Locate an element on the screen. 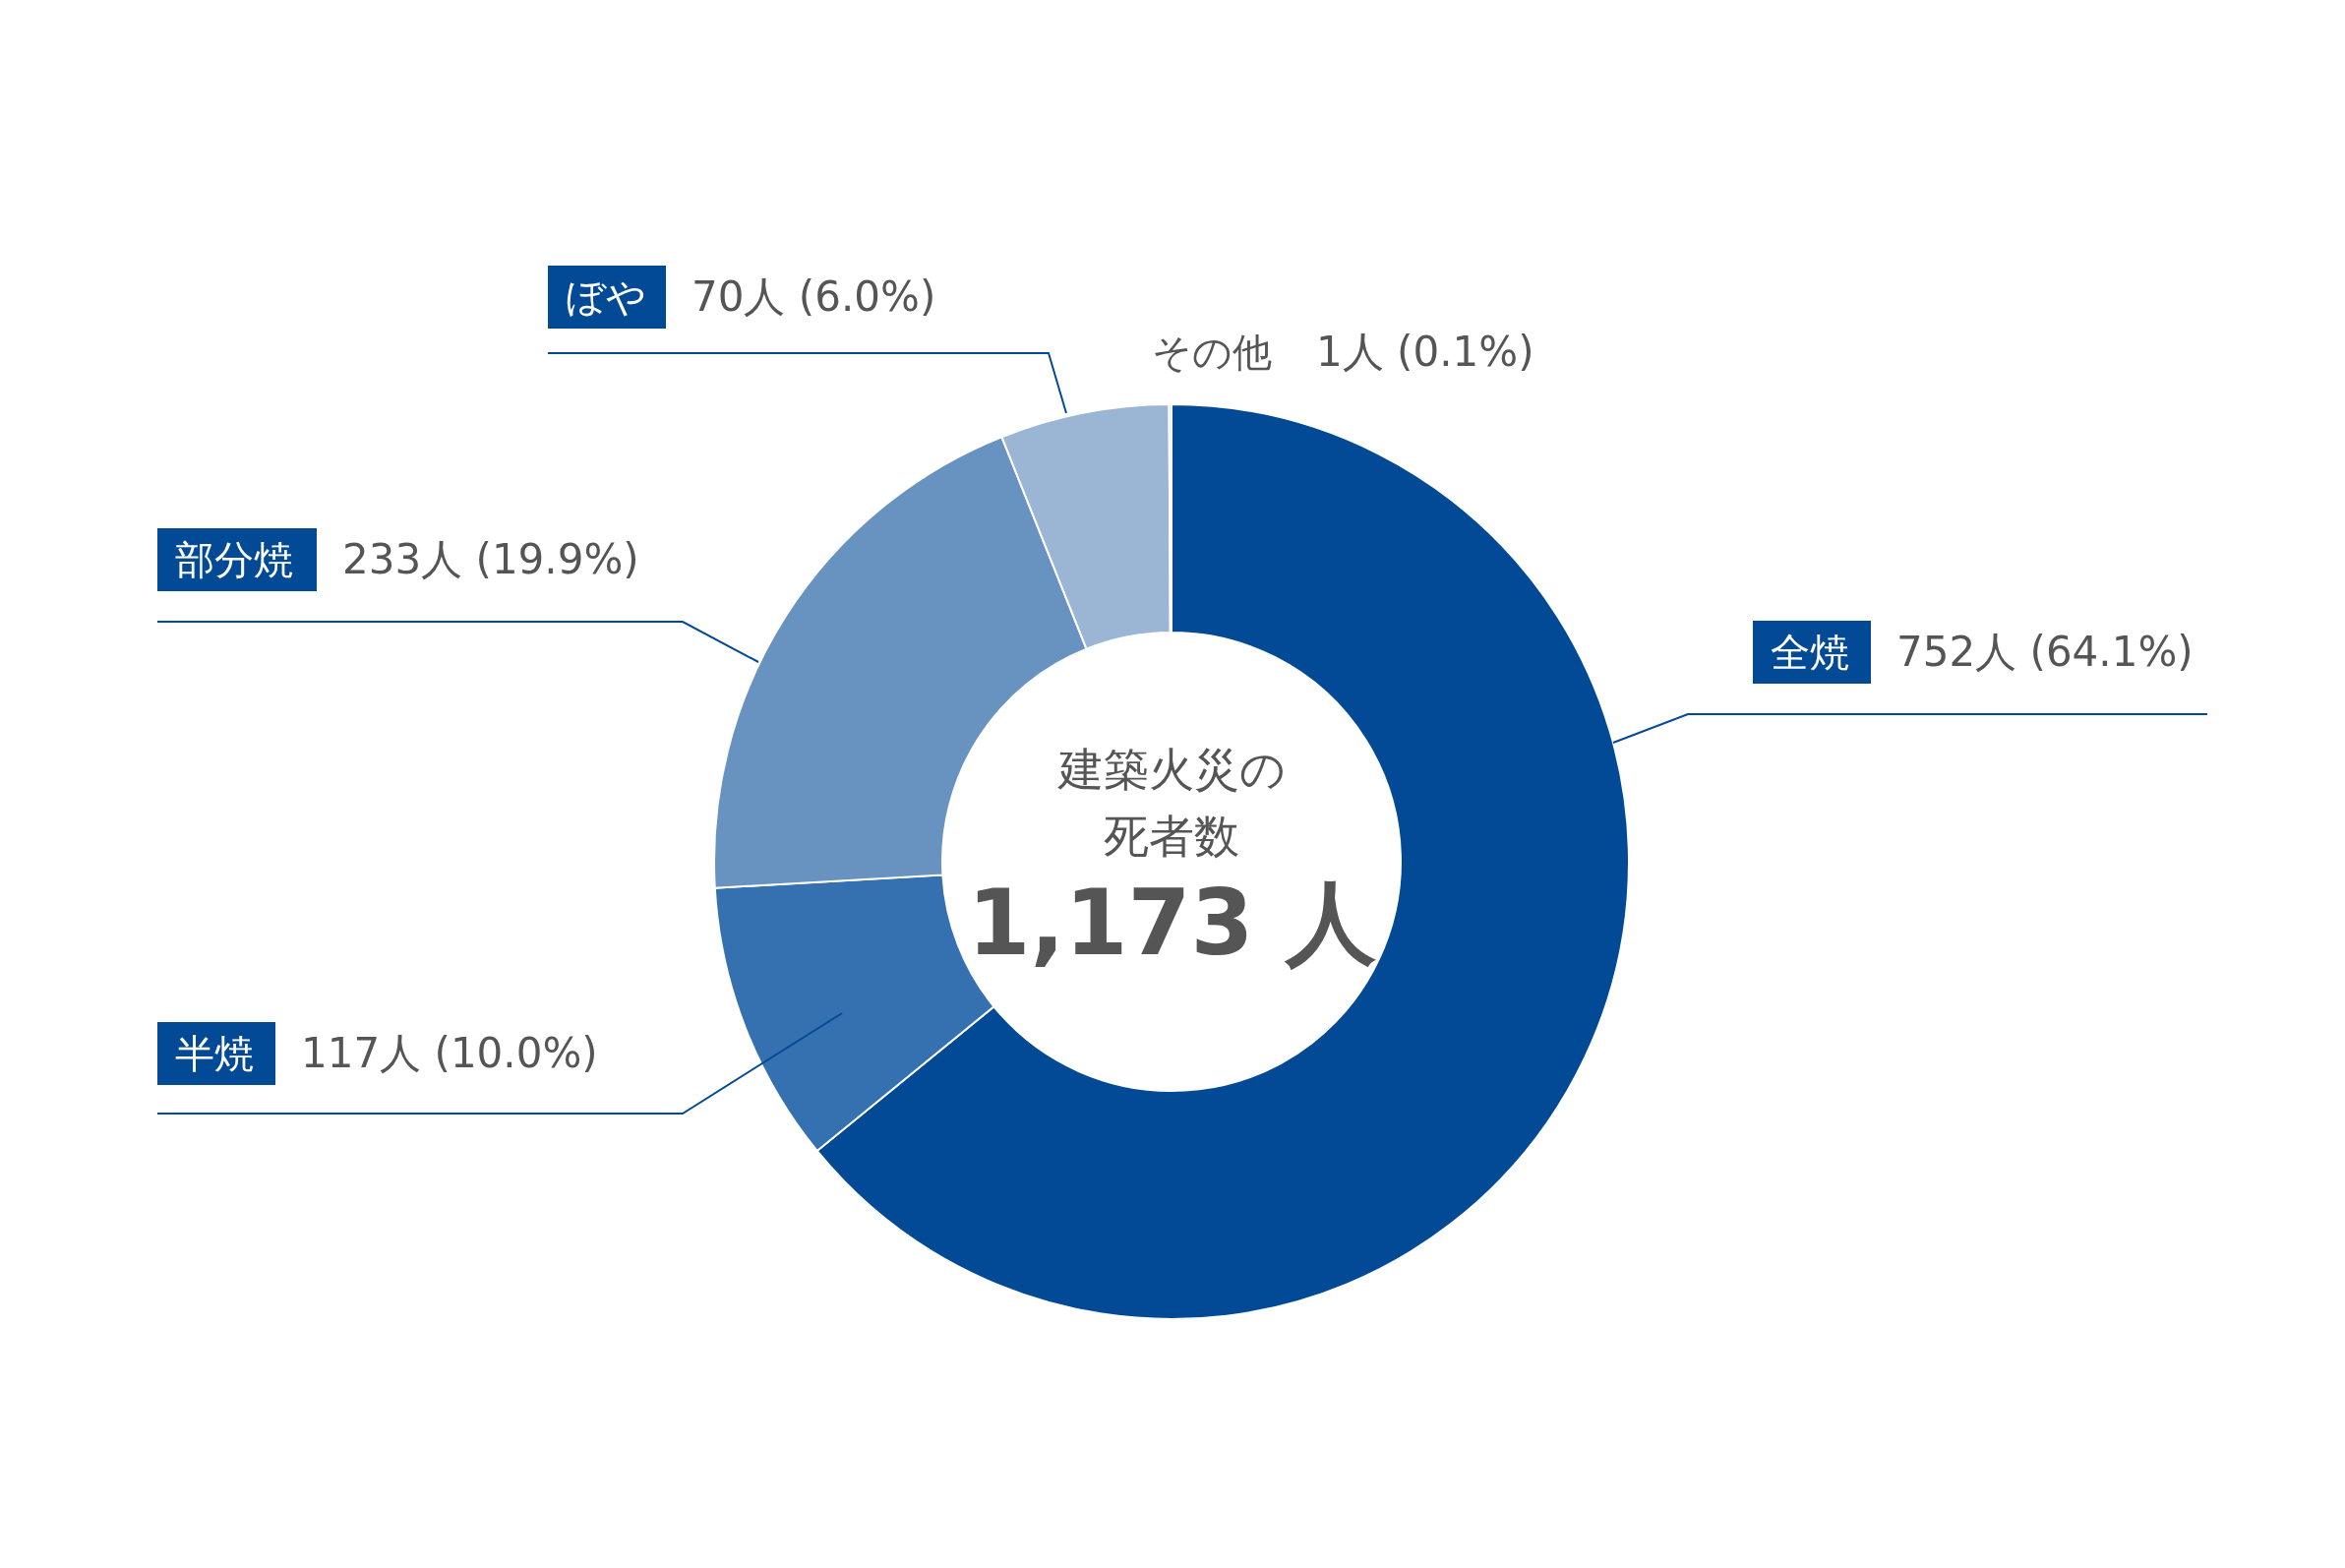  data-label: 1人 (0.1%) is located at coordinates (1425, 352).